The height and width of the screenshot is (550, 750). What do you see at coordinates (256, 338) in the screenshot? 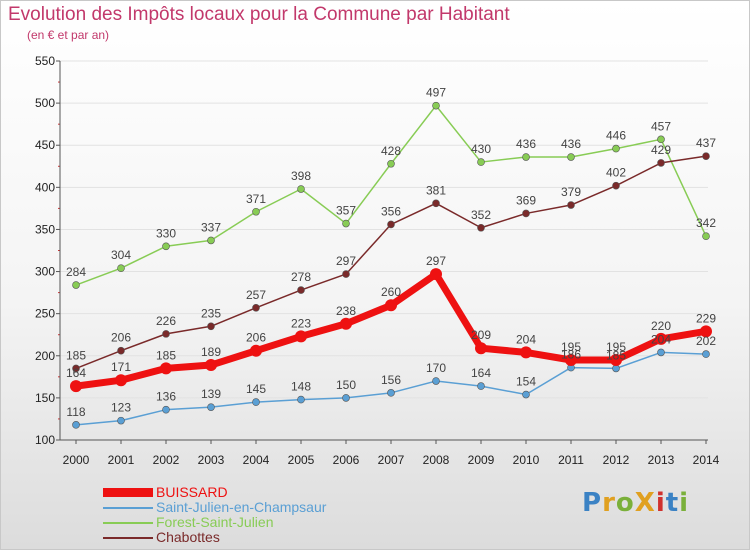
I see `data-label: 206` at bounding box center [256, 338].